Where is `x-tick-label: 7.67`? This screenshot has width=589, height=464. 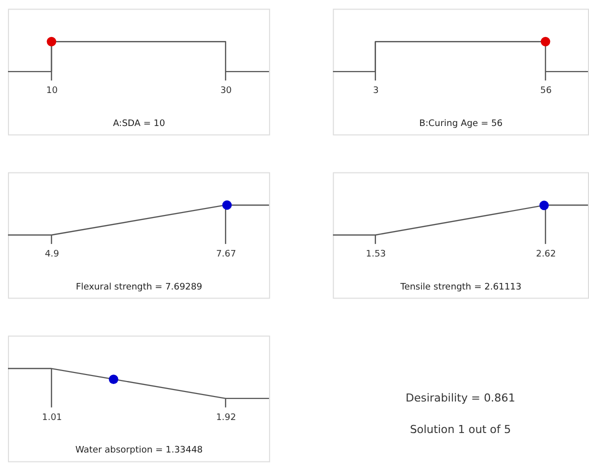
x-tick-label: 7.67 is located at coordinates (226, 254).